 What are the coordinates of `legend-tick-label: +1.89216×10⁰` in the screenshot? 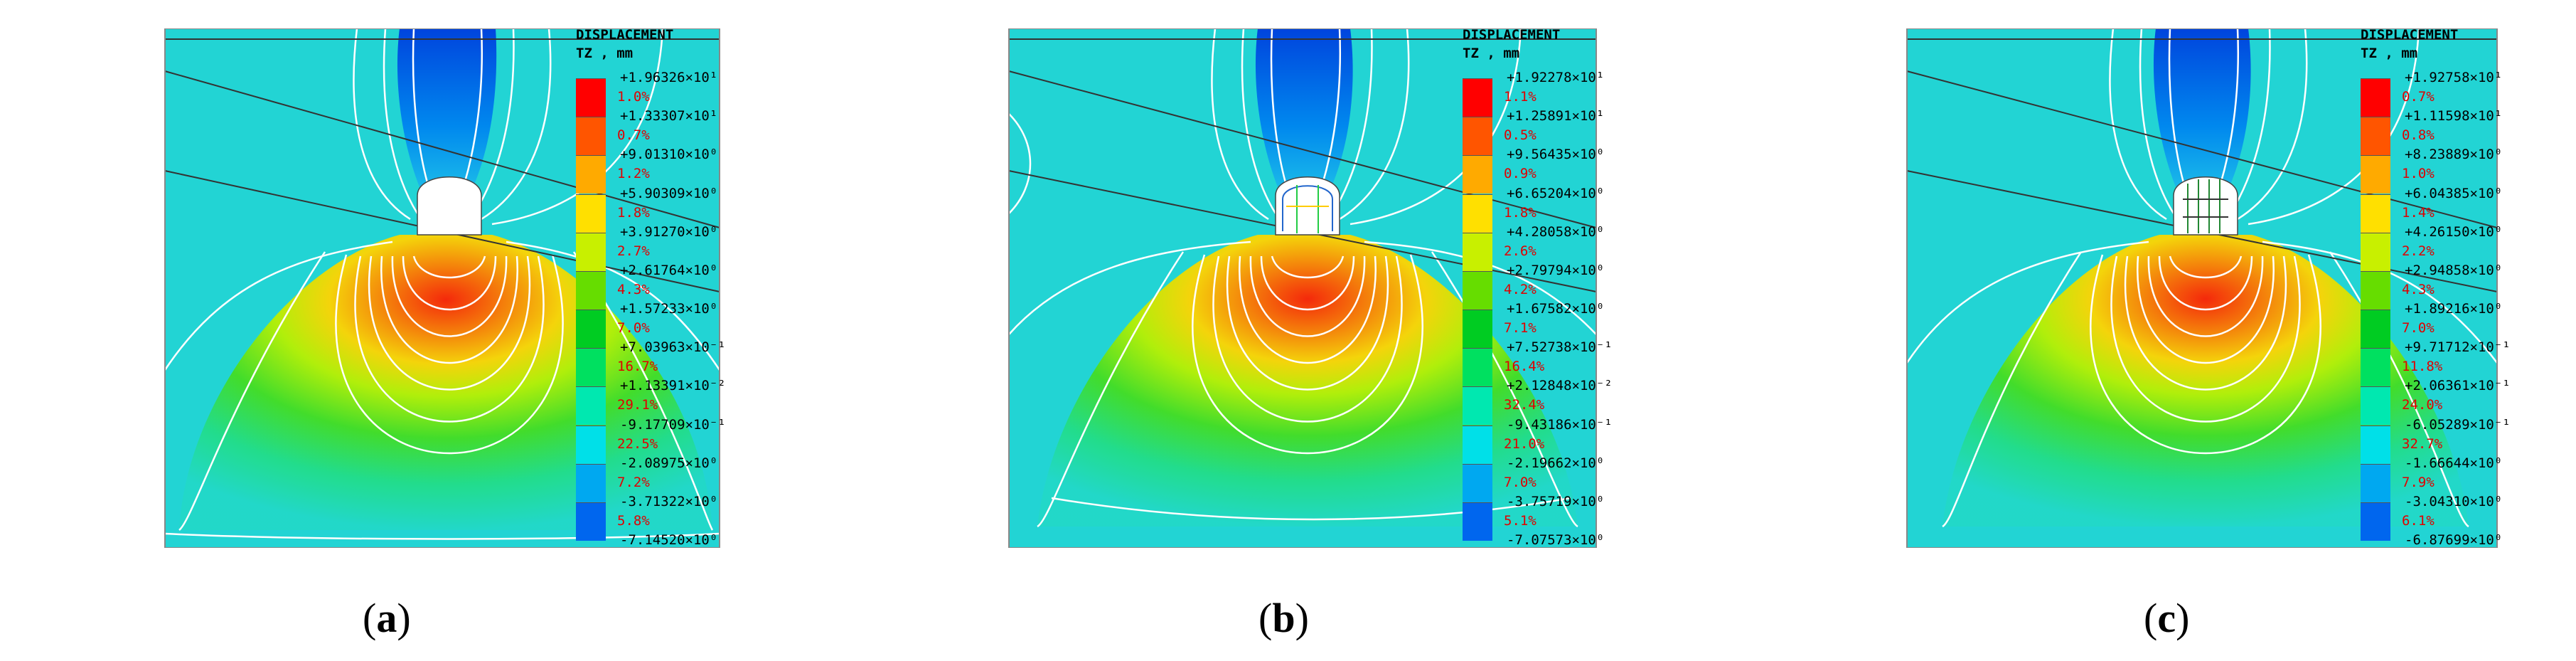 It's located at (2454, 309).